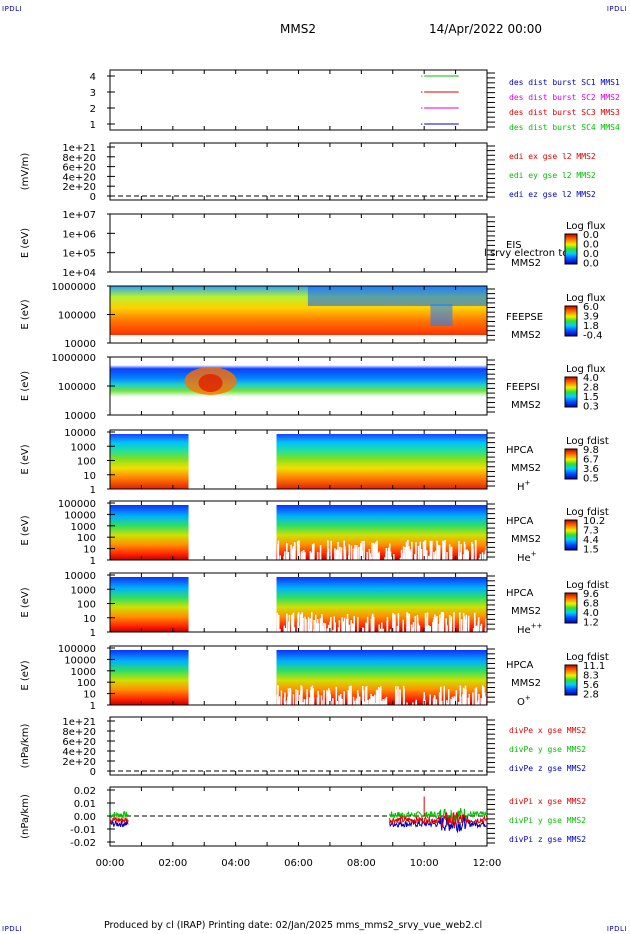 This screenshot has width=630, height=934. What do you see at coordinates (149, 604) in the screenshot?
I see `hpca-spectrogram-left` at bounding box center [149, 604].